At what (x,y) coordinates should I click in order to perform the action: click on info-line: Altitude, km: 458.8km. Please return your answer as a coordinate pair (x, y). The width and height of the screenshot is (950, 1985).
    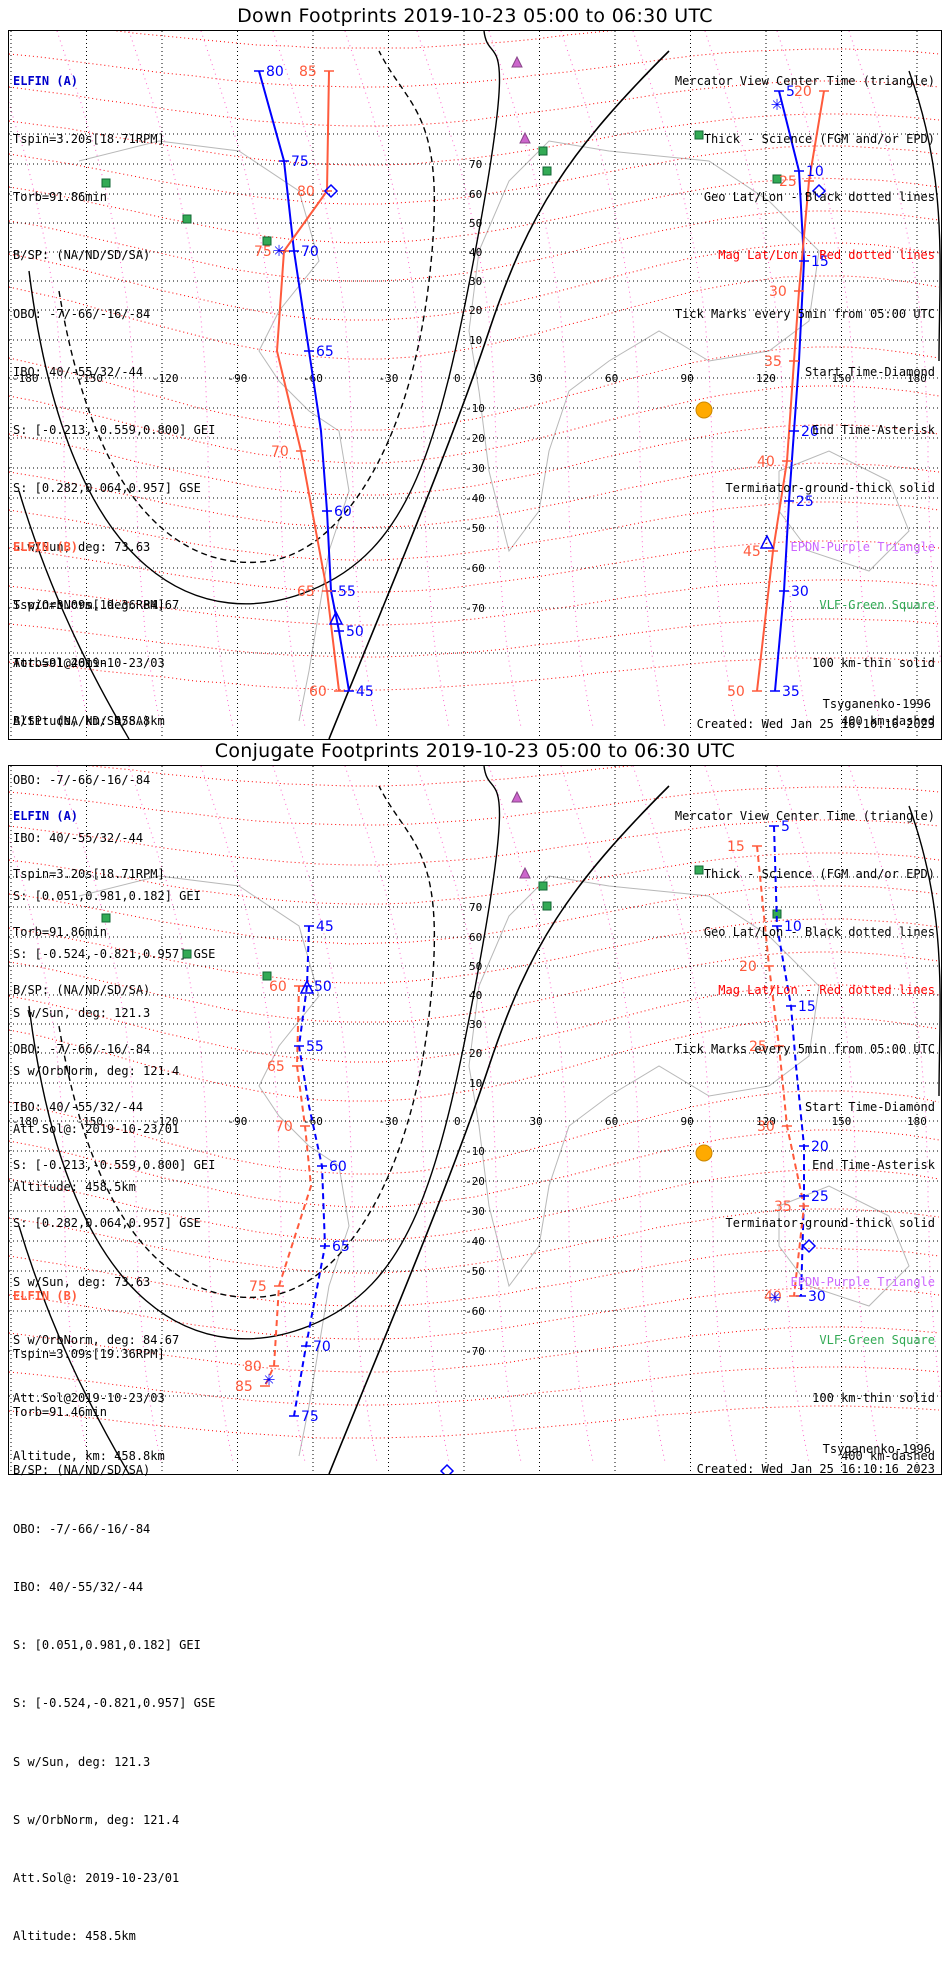
    Looking at the image, I should click on (89, 1456).